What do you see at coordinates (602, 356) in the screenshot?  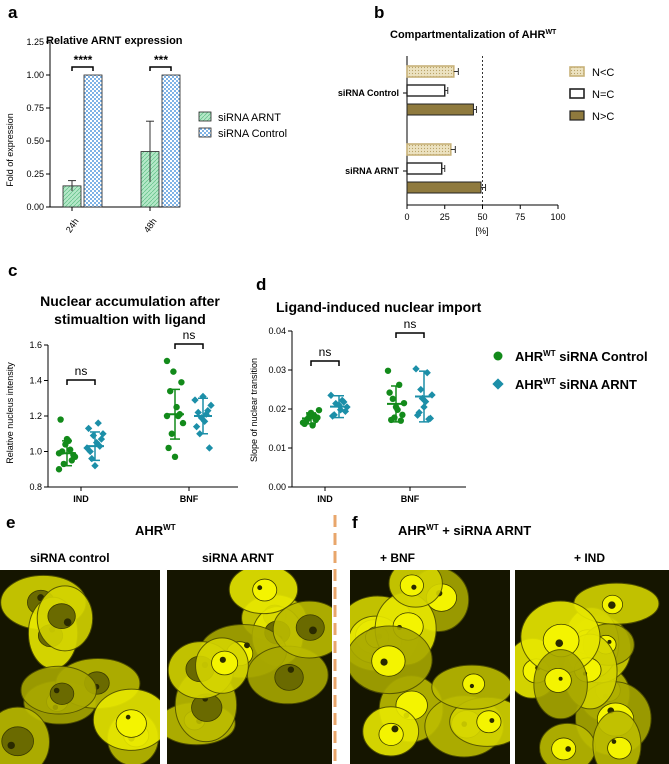 I see `legend-cd-control-rest: siRNA Control` at bounding box center [602, 356].